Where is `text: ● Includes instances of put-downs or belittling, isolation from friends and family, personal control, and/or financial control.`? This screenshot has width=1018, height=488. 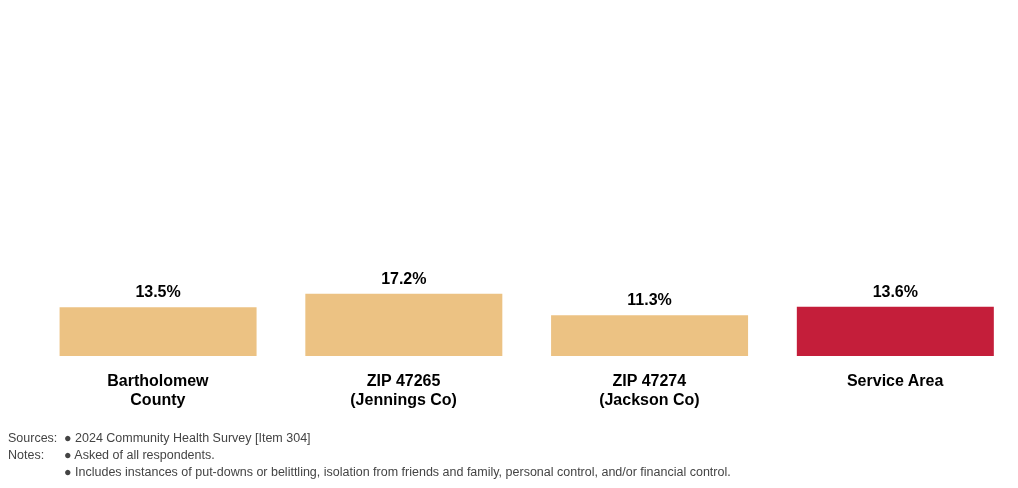
text: ● Includes instances of put-downs or belittling, isolation from friends and family, personal control, and/or financial control. is located at coordinates (397, 472).